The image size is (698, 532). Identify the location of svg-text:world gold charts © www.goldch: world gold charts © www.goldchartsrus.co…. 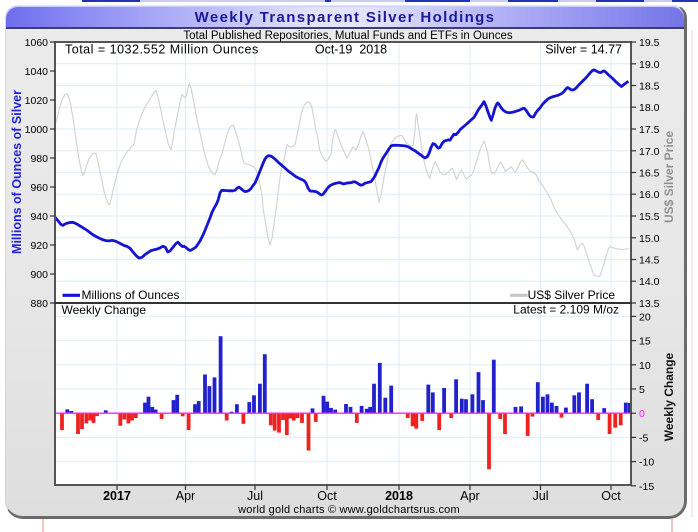
(348, 510).